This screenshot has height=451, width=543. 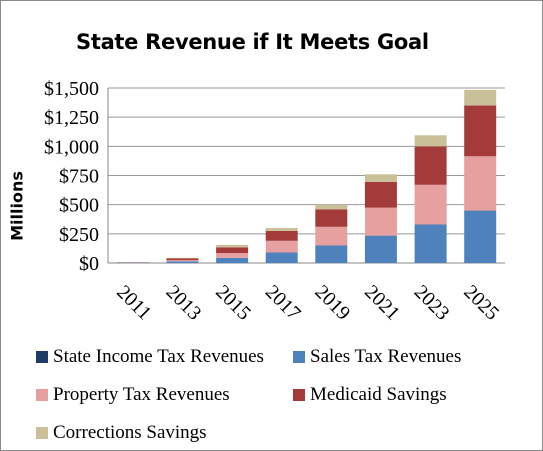 What do you see at coordinates (79, 177) in the screenshot?
I see `y-tick-label: $750` at bounding box center [79, 177].